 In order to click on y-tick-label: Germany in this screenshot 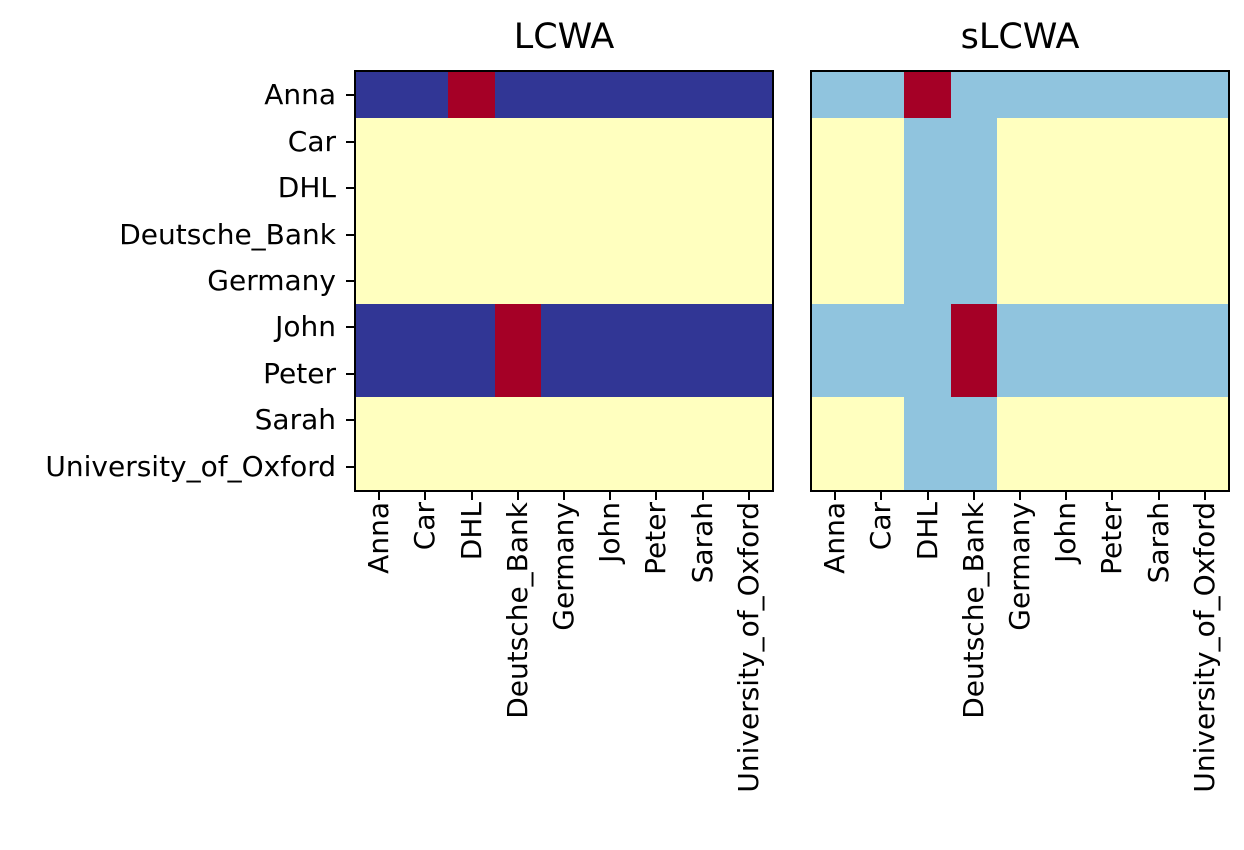, I will do `click(271, 280)`.